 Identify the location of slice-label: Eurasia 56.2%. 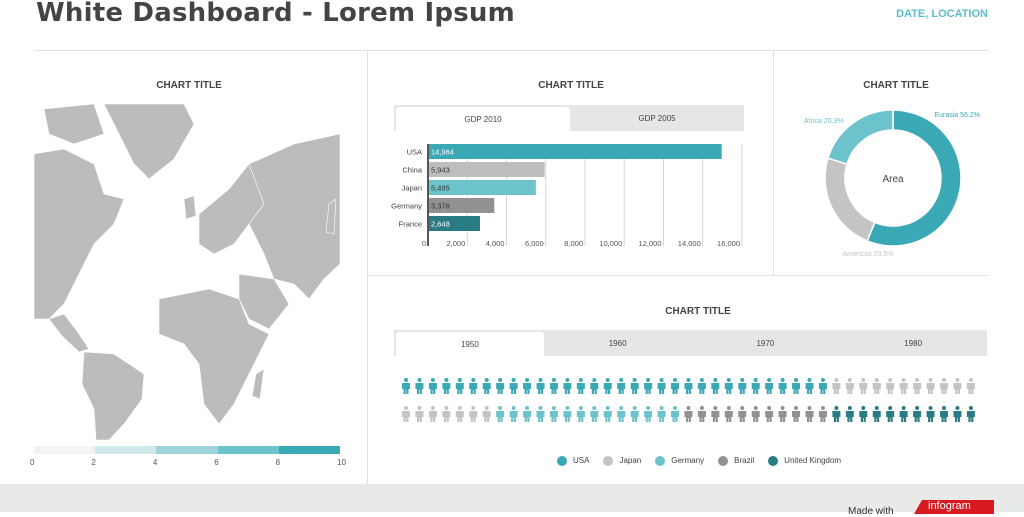
(957, 115).